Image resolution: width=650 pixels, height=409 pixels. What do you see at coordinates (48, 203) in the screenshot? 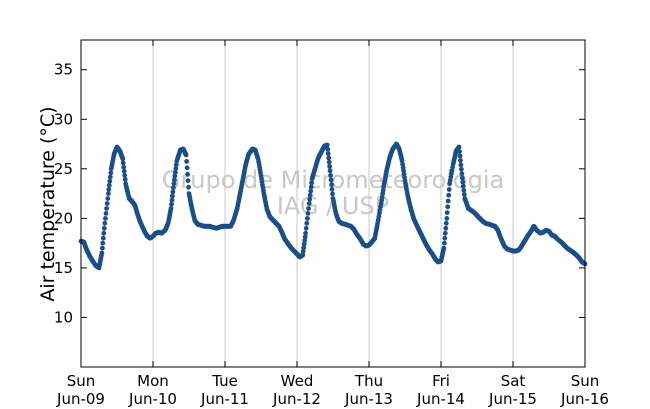
I see `y-axis-title: Air temperature (°C)` at bounding box center [48, 203].